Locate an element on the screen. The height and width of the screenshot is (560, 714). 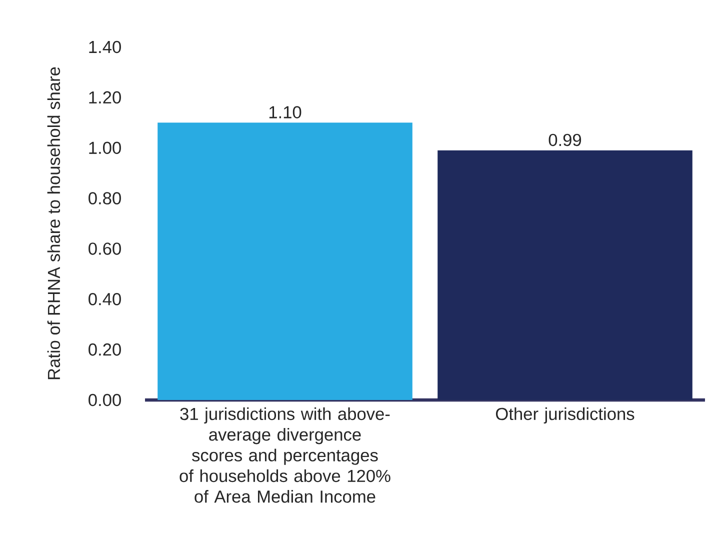
y-tick-label: 0.20 is located at coordinates (104, 349).